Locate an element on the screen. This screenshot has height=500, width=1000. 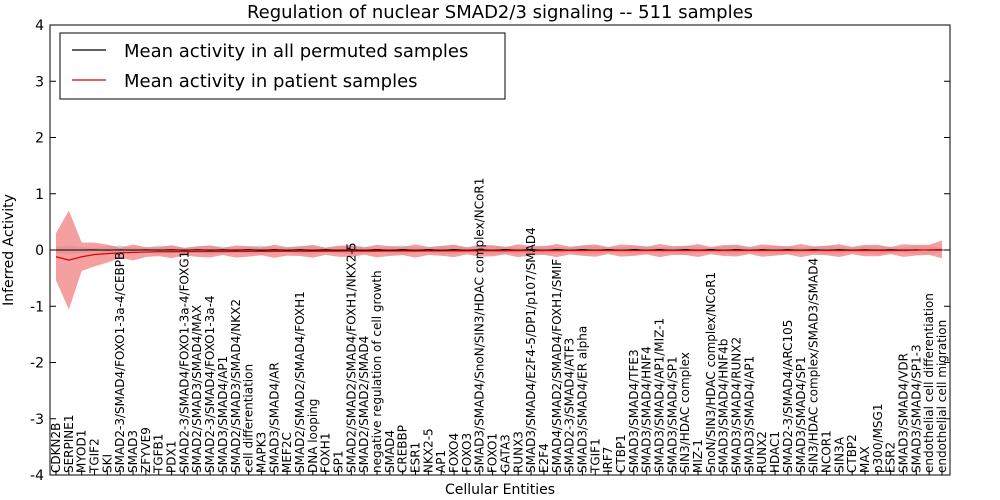
entity-label: SnoN/SIN3/HDAC complex/NCoR1 is located at coordinates (711, 372).